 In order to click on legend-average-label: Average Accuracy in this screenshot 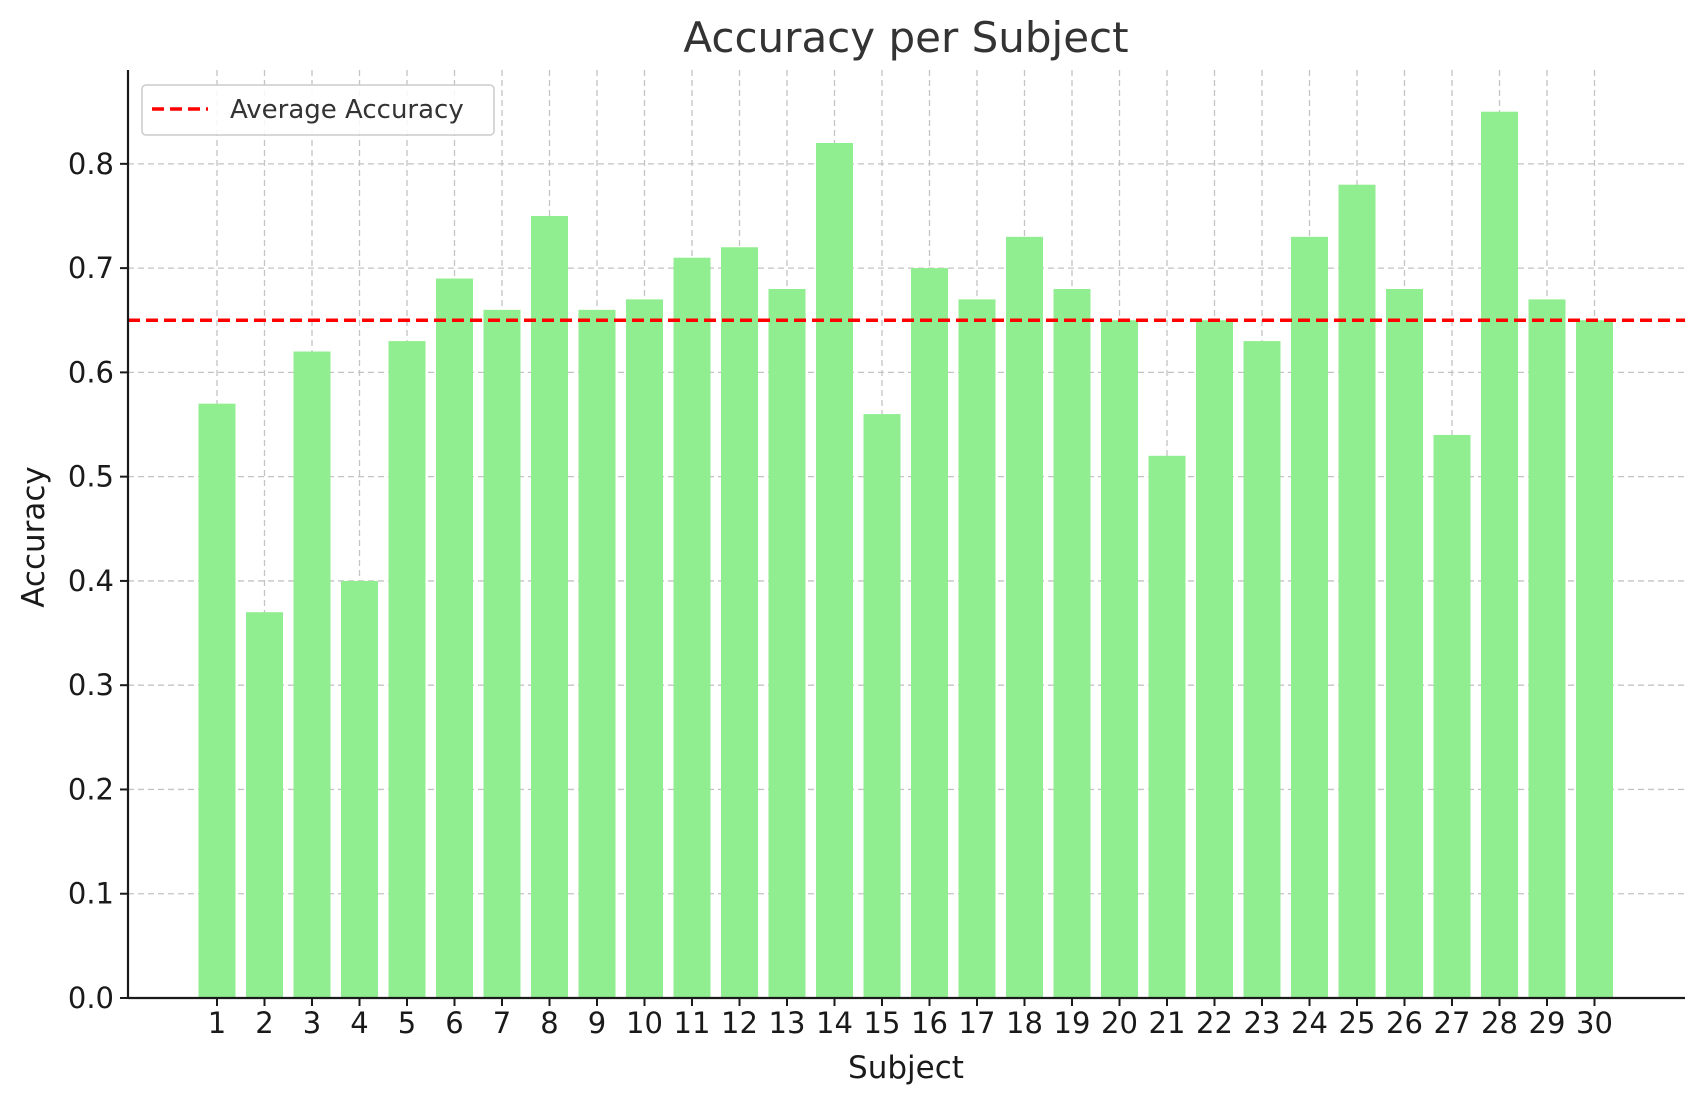, I will do `click(347, 110)`.